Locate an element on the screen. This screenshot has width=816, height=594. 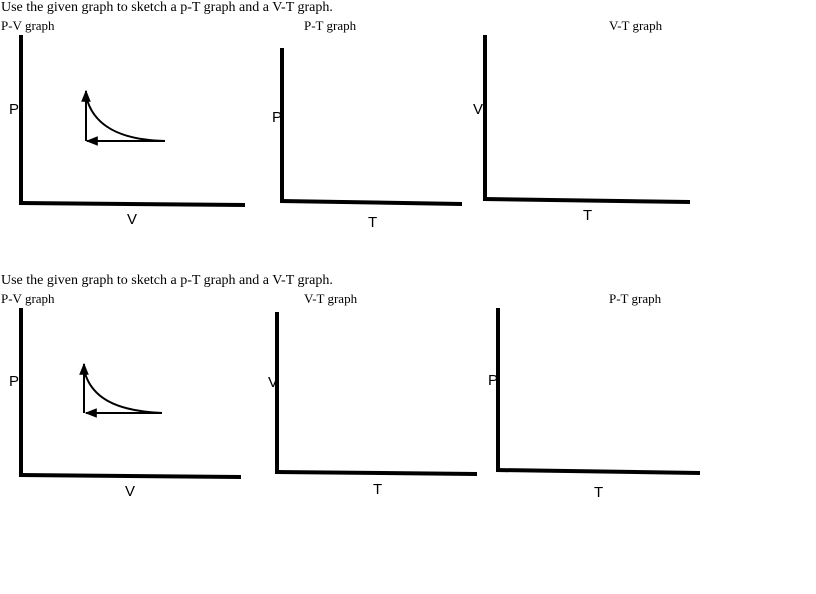
pv-cycle-bottom is located at coordinates (121, 390).